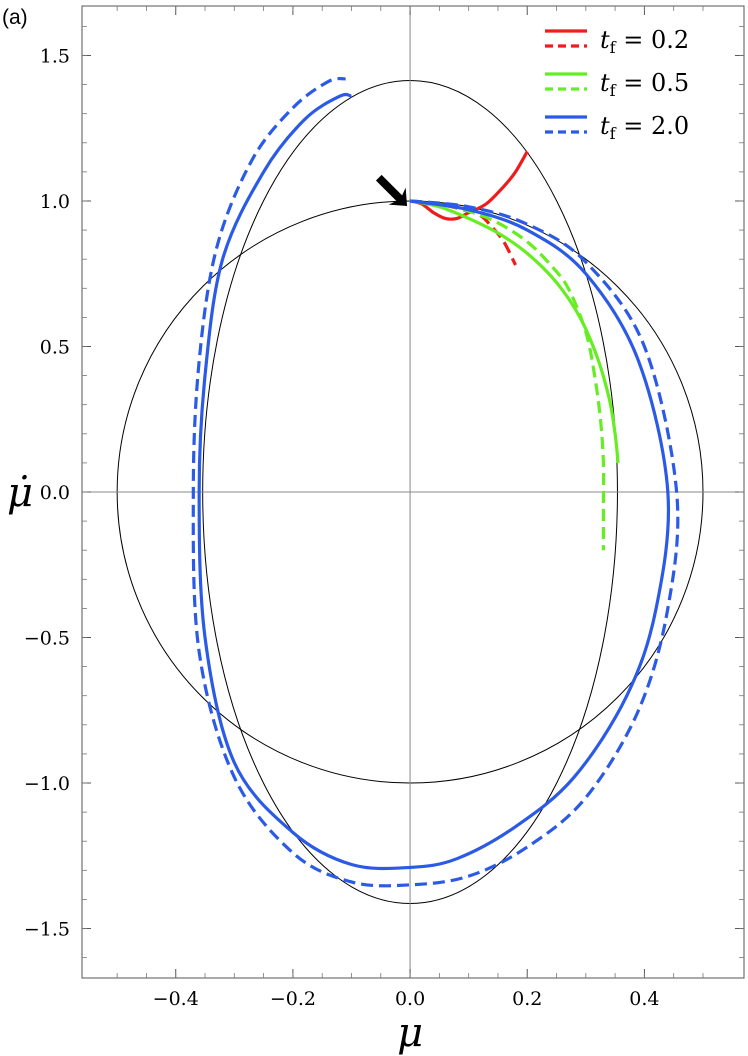  Describe the element at coordinates (55, 202) in the screenshot. I see `y-tick-label: 1.0` at that location.